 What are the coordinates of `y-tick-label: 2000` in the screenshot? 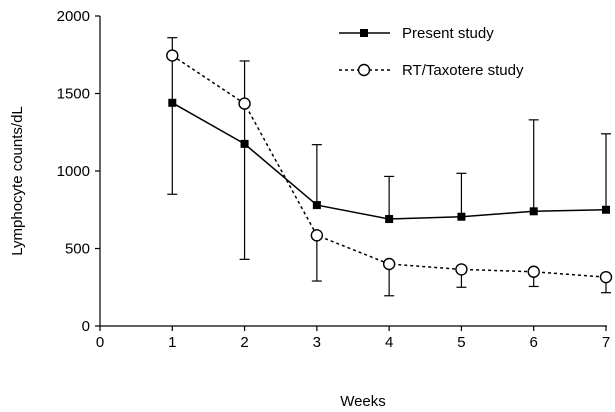 It's located at (73, 16).